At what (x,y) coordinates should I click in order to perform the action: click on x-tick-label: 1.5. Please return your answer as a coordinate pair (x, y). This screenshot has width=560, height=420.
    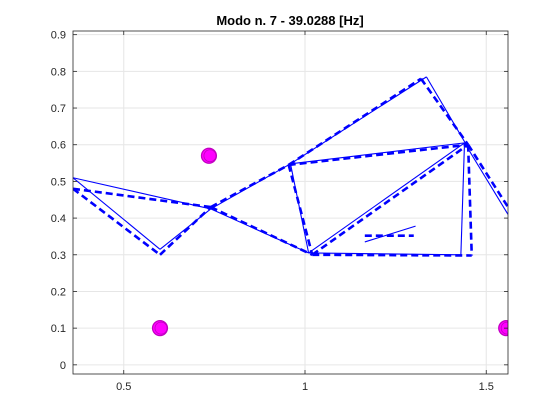
    Looking at the image, I should click on (486, 387).